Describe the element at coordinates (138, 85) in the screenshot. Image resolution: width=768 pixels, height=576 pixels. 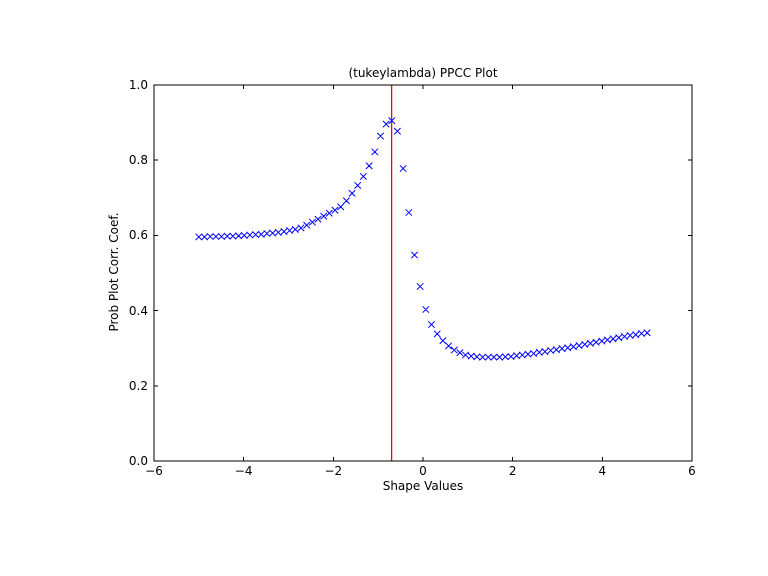
I see `y-tick-label: 1.0` at that location.